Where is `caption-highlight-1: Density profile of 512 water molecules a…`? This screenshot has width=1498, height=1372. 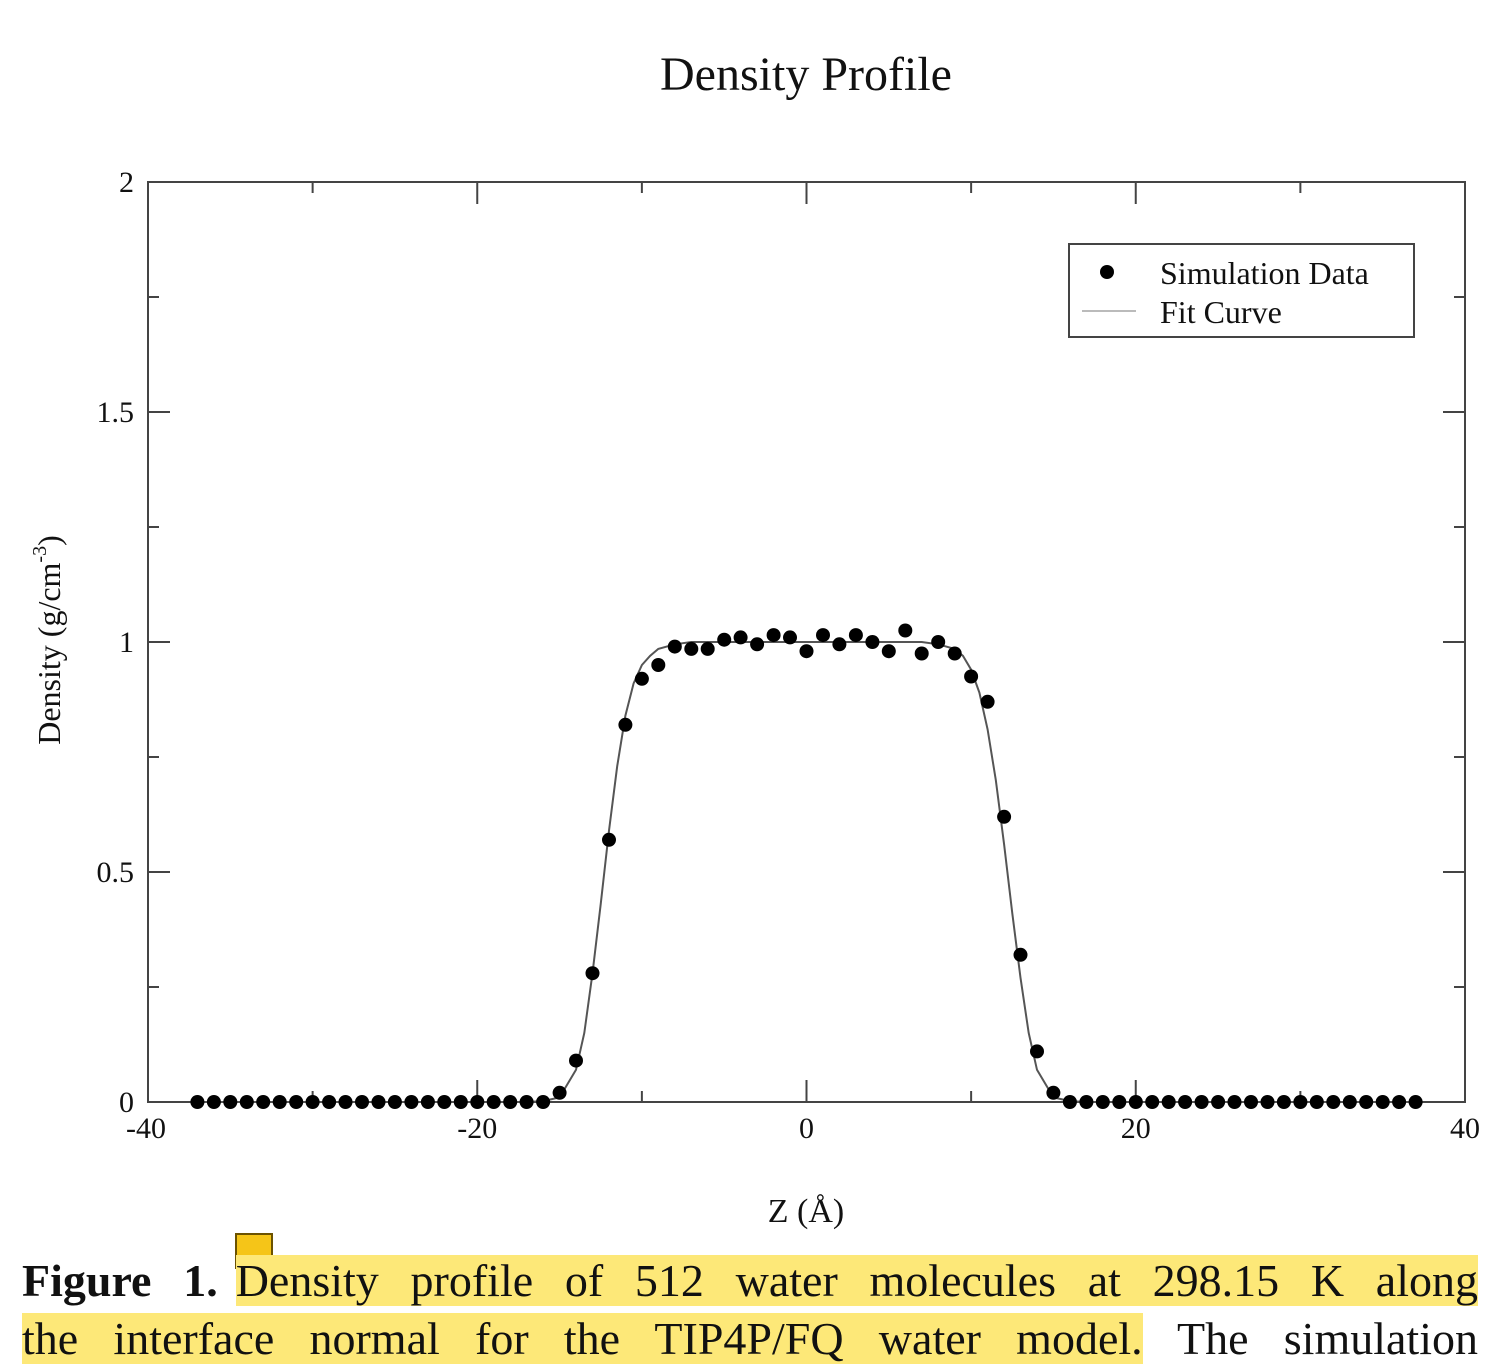 caption-highlight-1: Density profile of 512 water molecules a… is located at coordinates (856, 1280).